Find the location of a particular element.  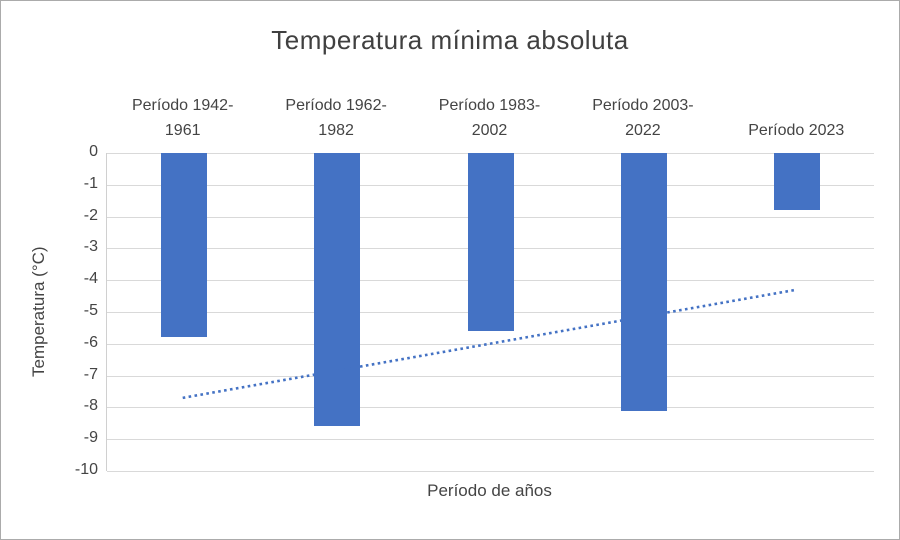

category-label-line: Período 1962- is located at coordinates (336, 105).